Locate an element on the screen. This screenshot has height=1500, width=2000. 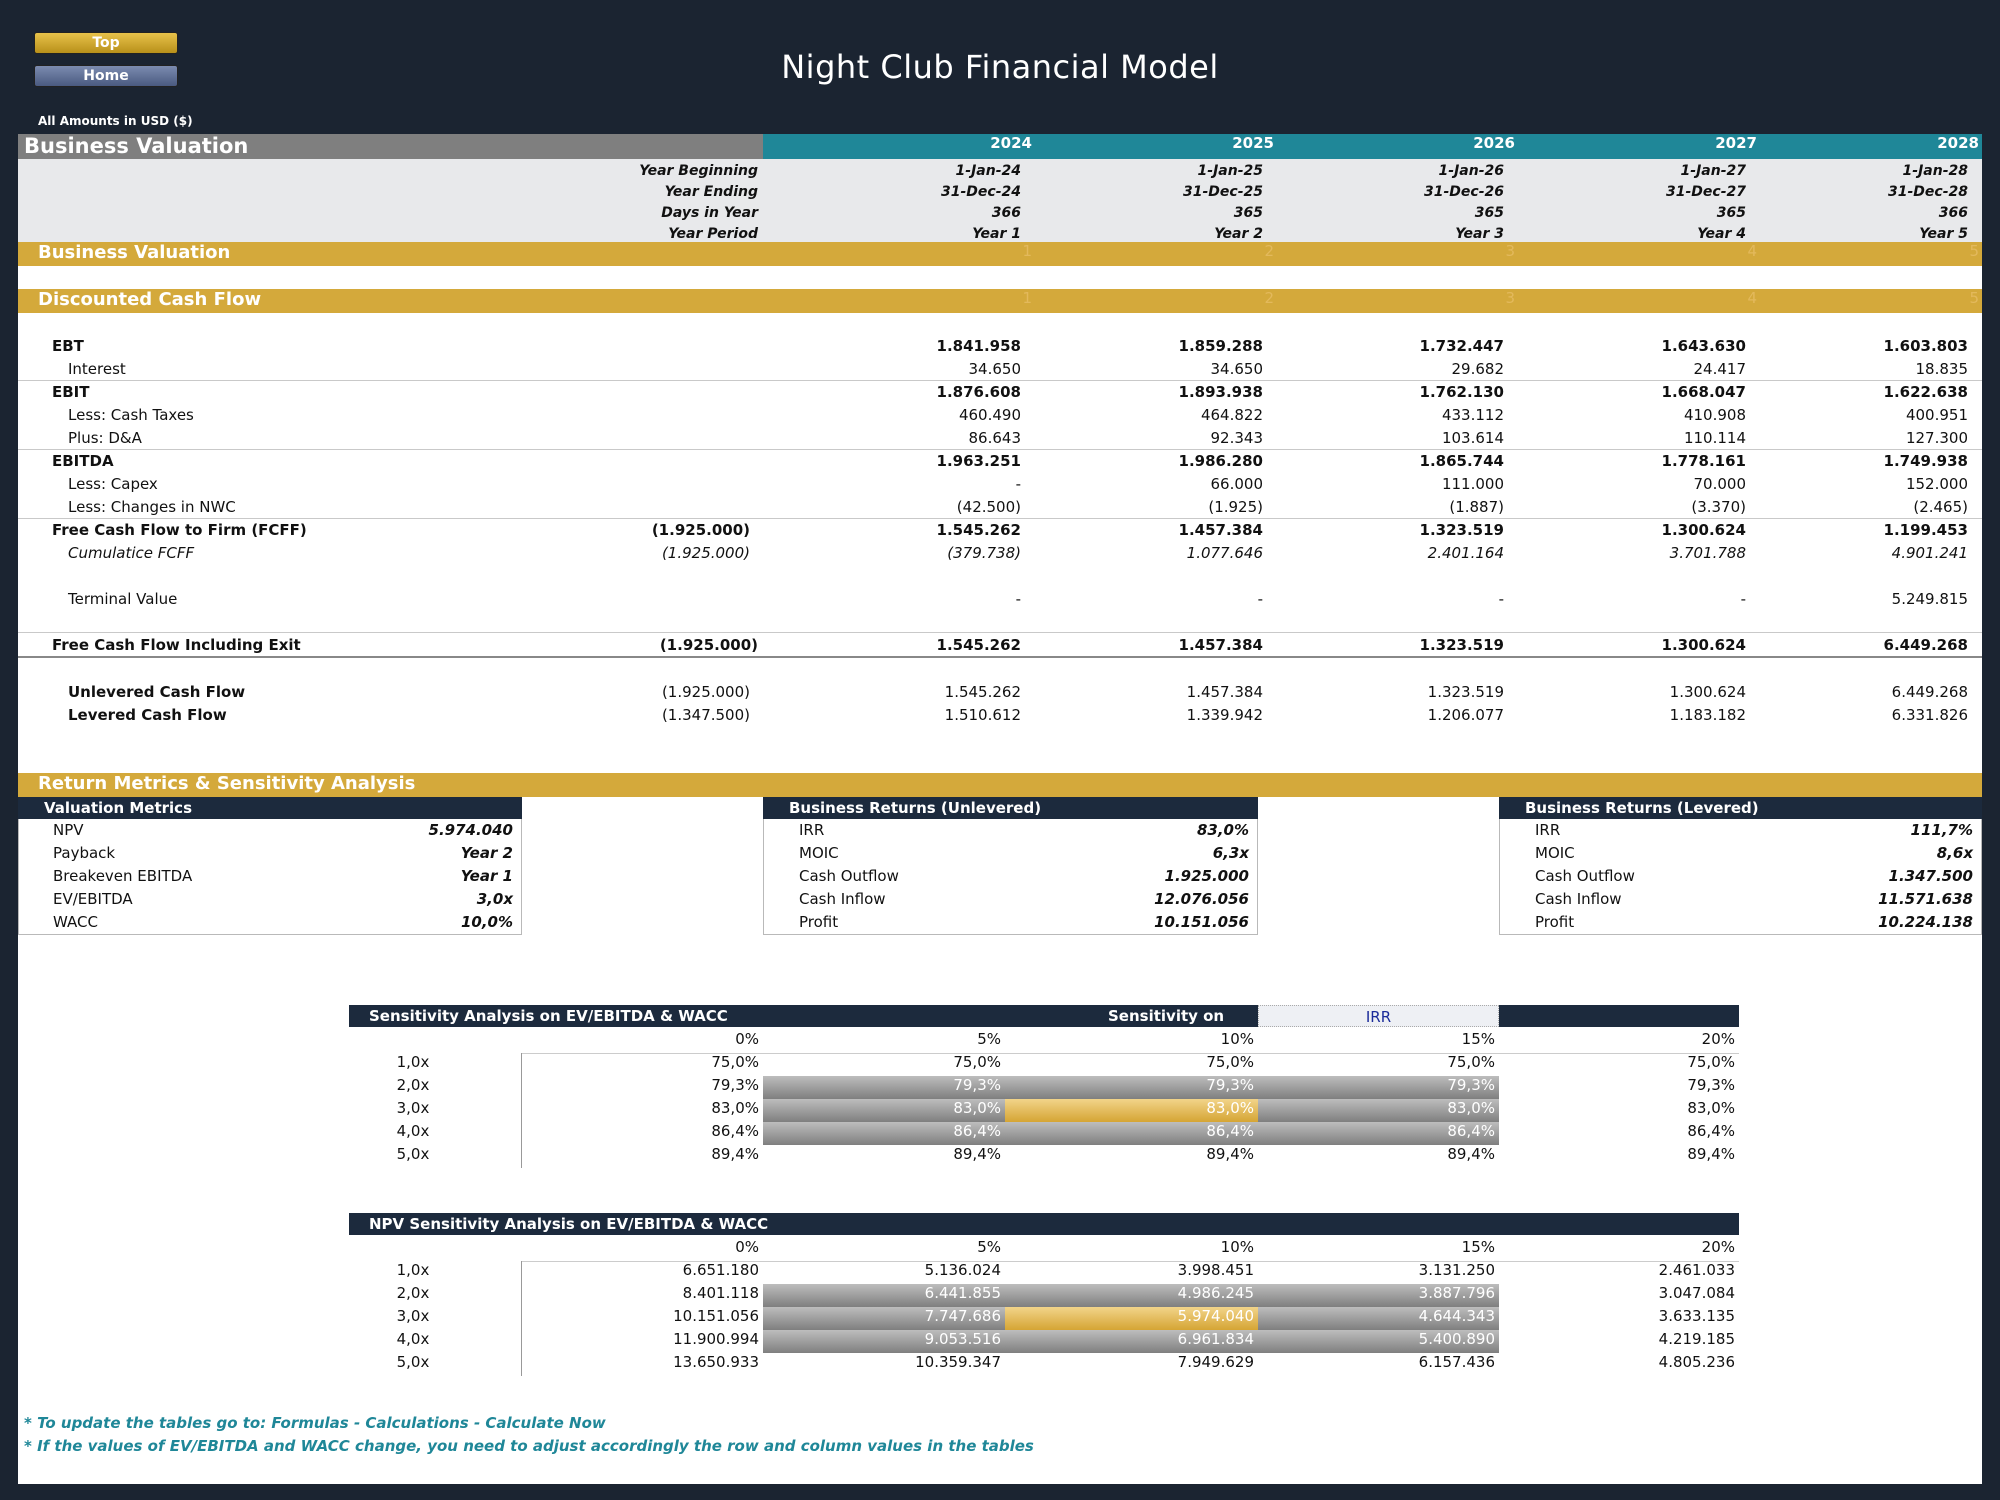
band-number: 2 is located at coordinates (1269, 298).